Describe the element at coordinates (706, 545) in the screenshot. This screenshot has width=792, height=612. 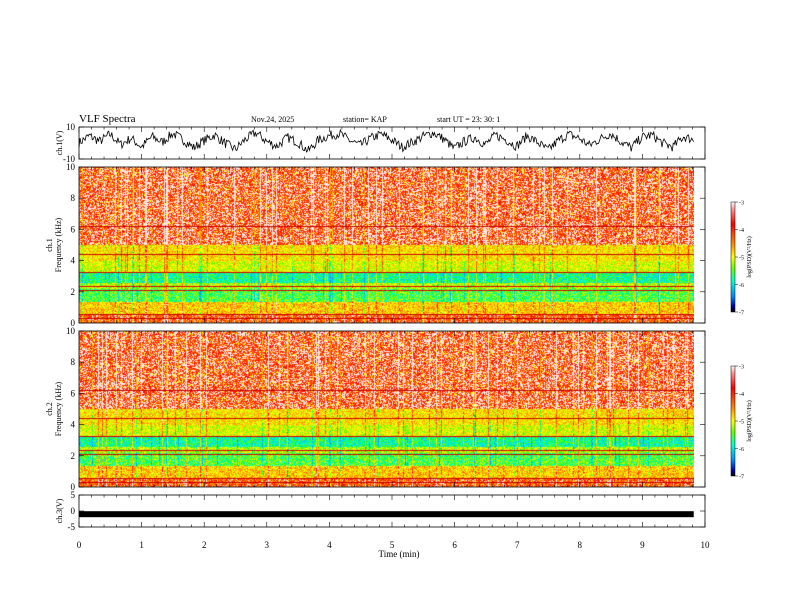
I see `x-tick-label: 10` at that location.